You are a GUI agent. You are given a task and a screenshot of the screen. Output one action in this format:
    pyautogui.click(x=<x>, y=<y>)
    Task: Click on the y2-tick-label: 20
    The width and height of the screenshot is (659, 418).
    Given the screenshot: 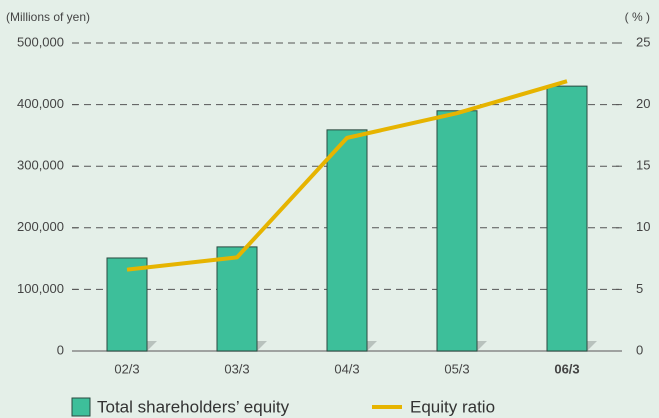 What is the action you would take?
    pyautogui.click(x=643, y=103)
    